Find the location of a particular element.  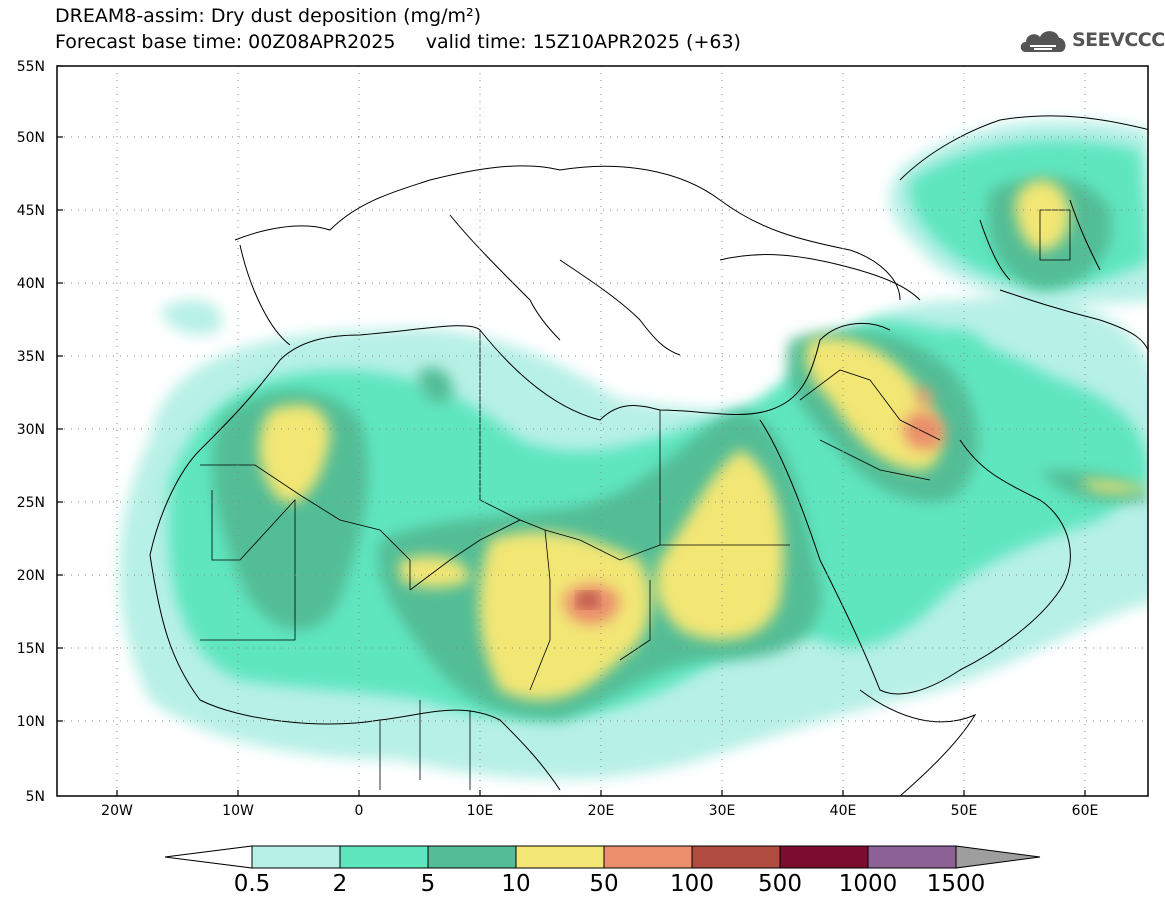

colorbar-label: 2 is located at coordinates (340, 884).